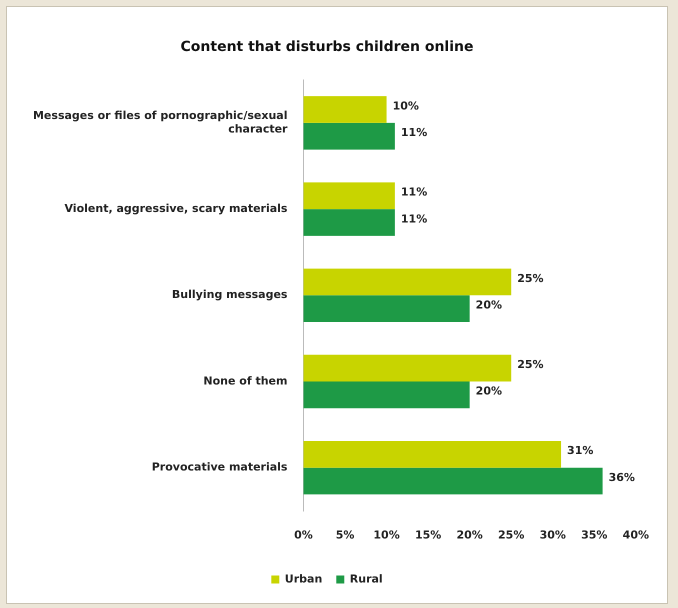  I want to click on x-tick-label: 10%, so click(386, 535).